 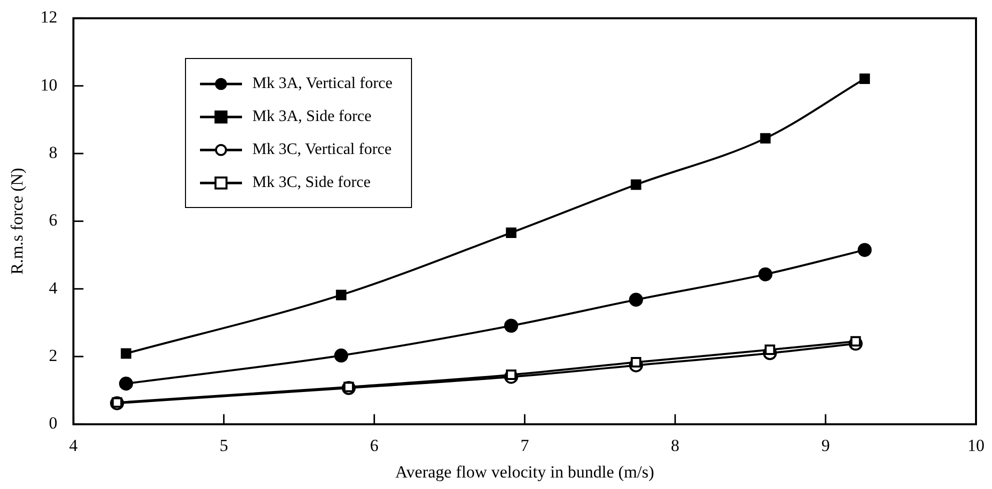 I want to click on x-tick-label: 8, so click(x=675, y=445).